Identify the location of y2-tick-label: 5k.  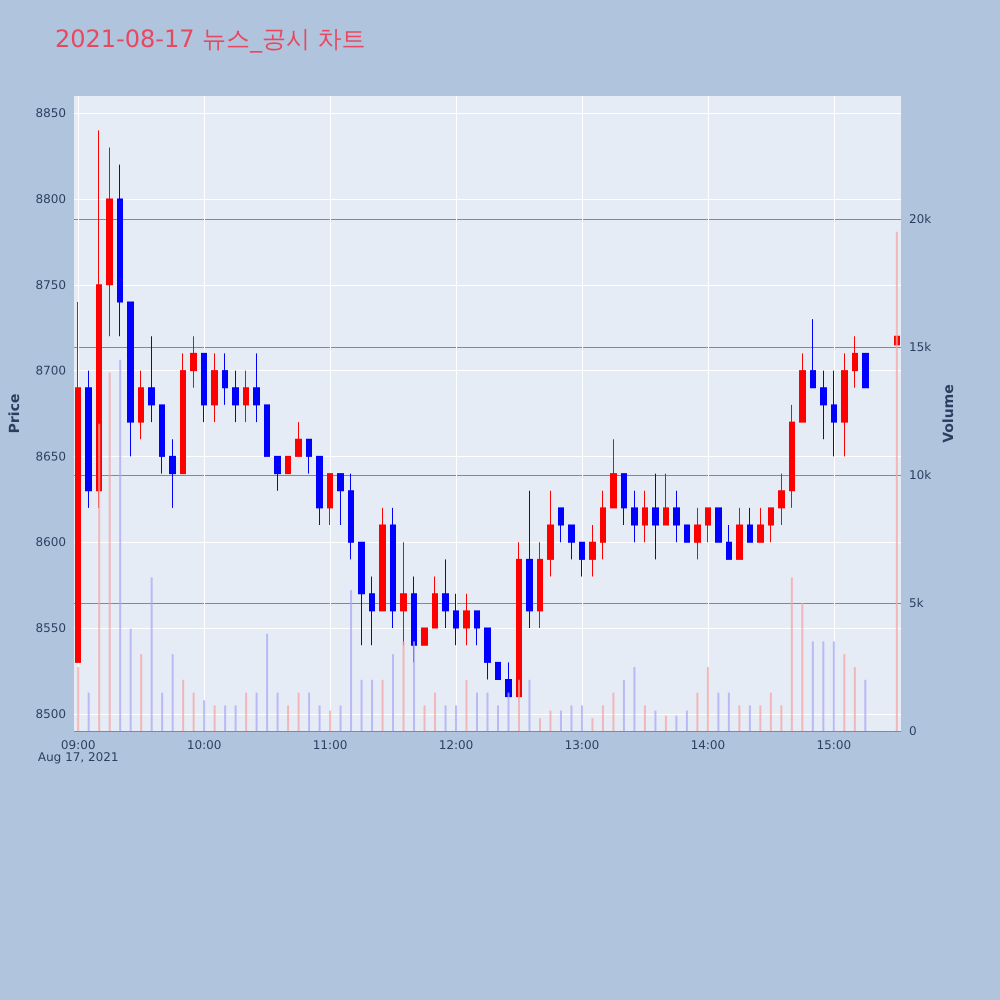
(916, 603).